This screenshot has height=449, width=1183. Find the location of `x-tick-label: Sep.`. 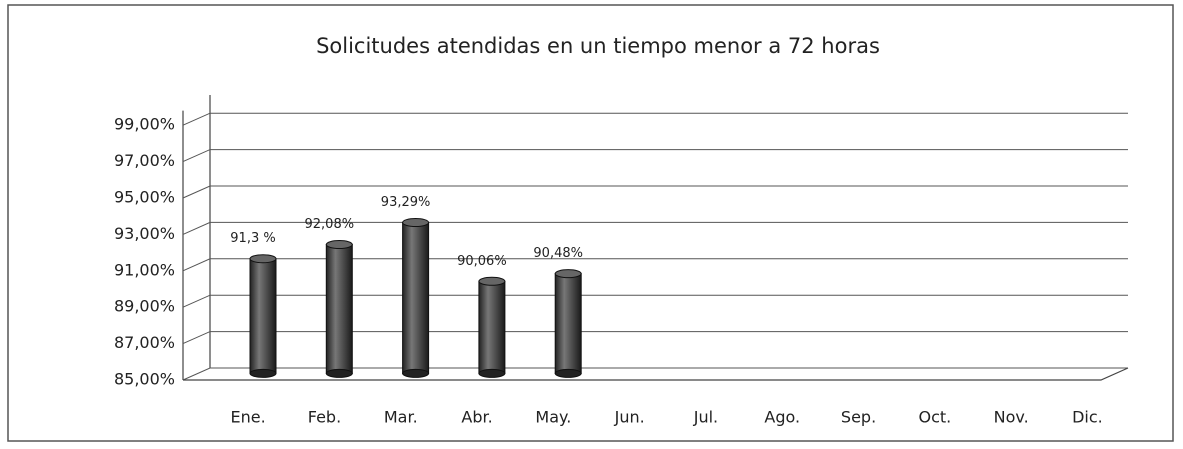

x-tick-label: Sep. is located at coordinates (858, 417).